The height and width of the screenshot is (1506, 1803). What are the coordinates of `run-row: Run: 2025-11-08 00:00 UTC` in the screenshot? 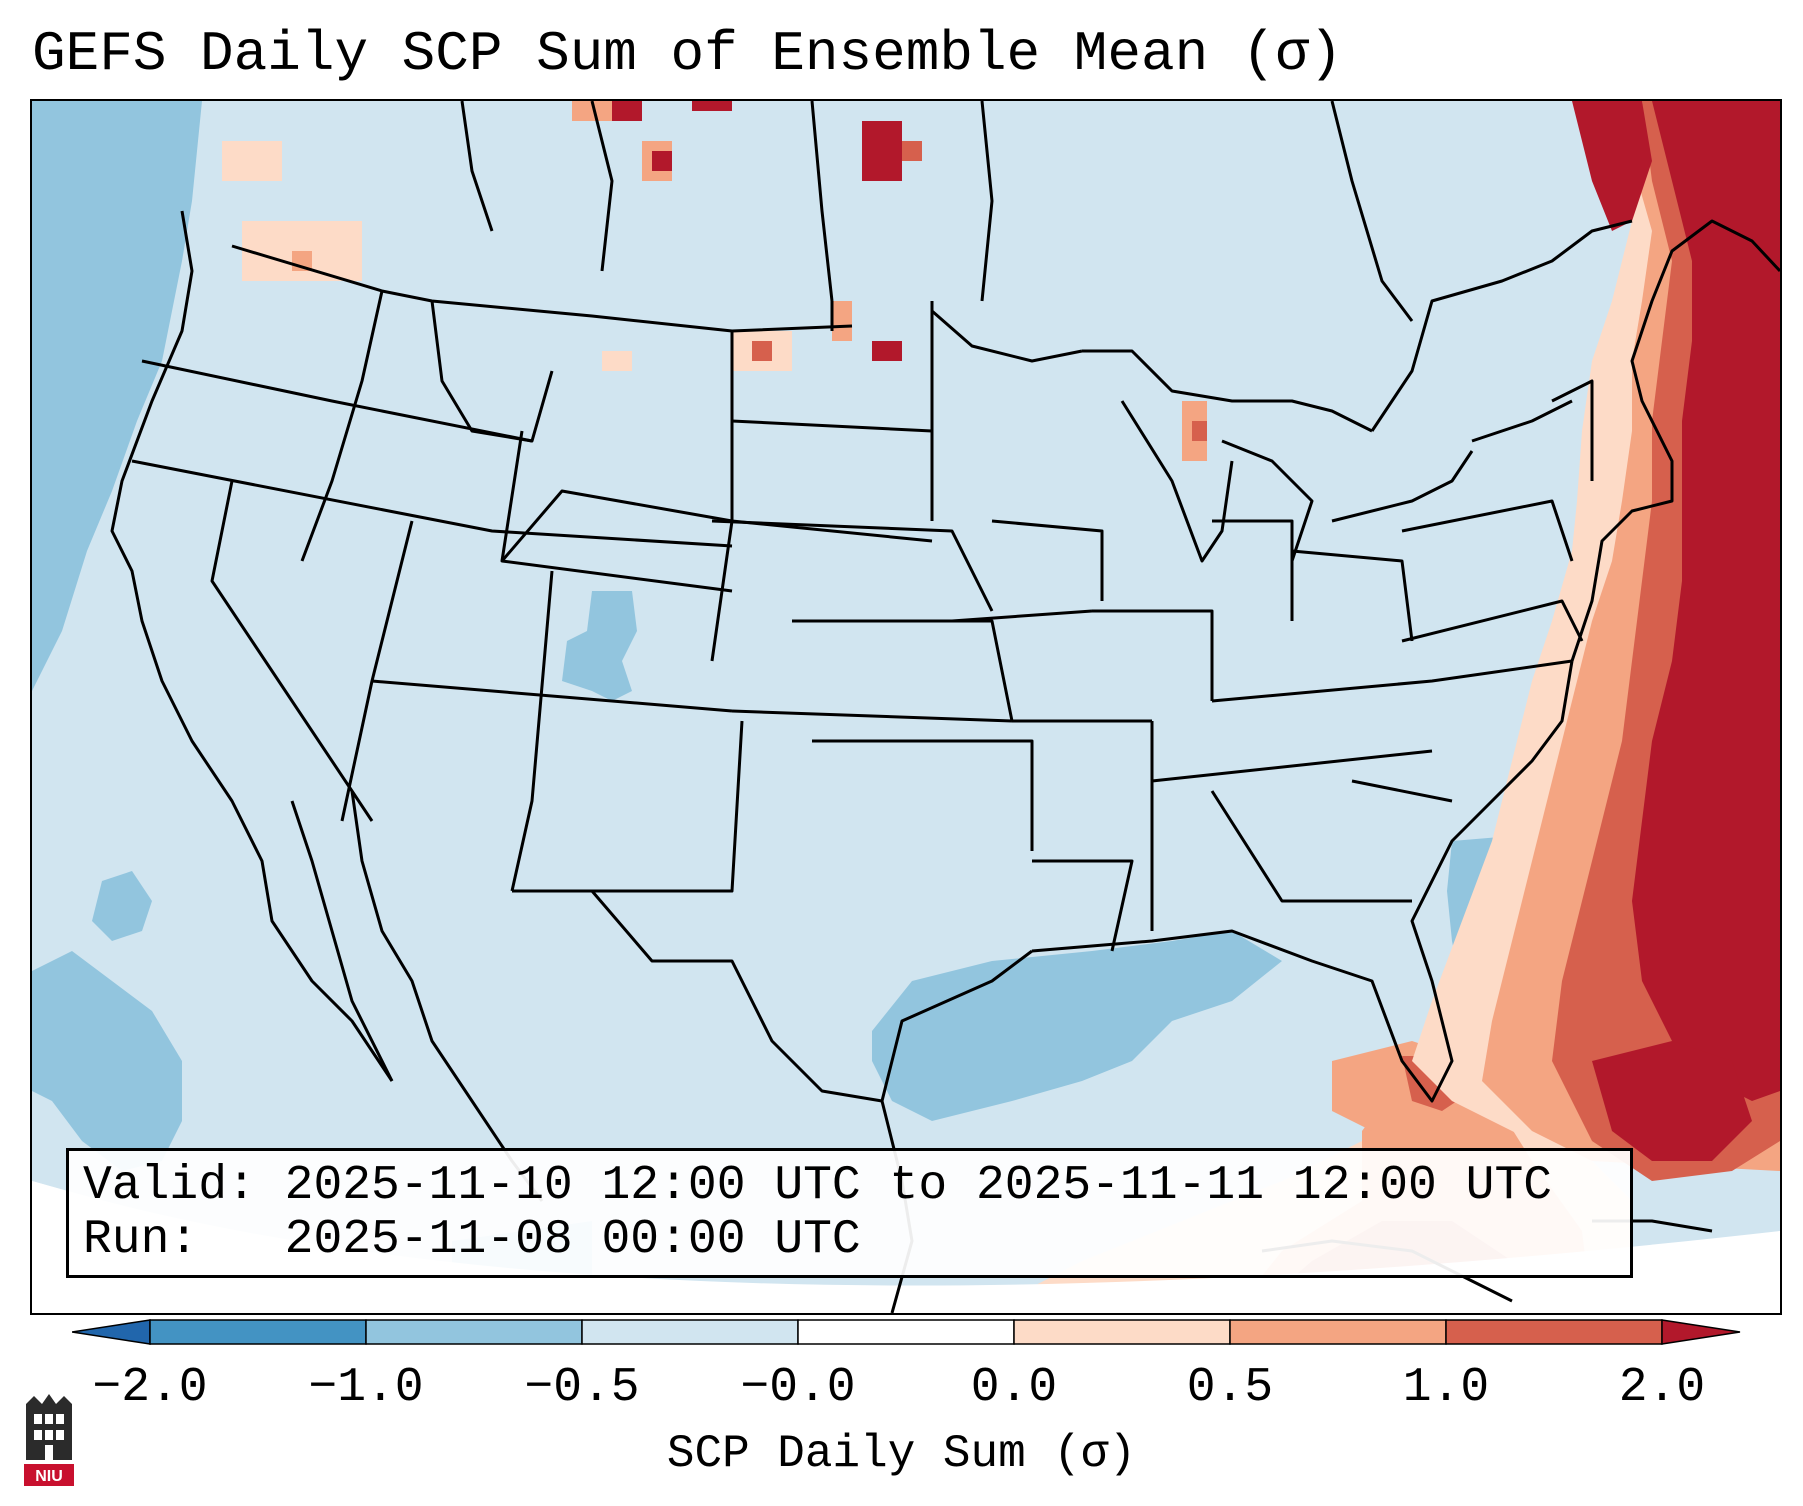 It's located at (849, 1240).